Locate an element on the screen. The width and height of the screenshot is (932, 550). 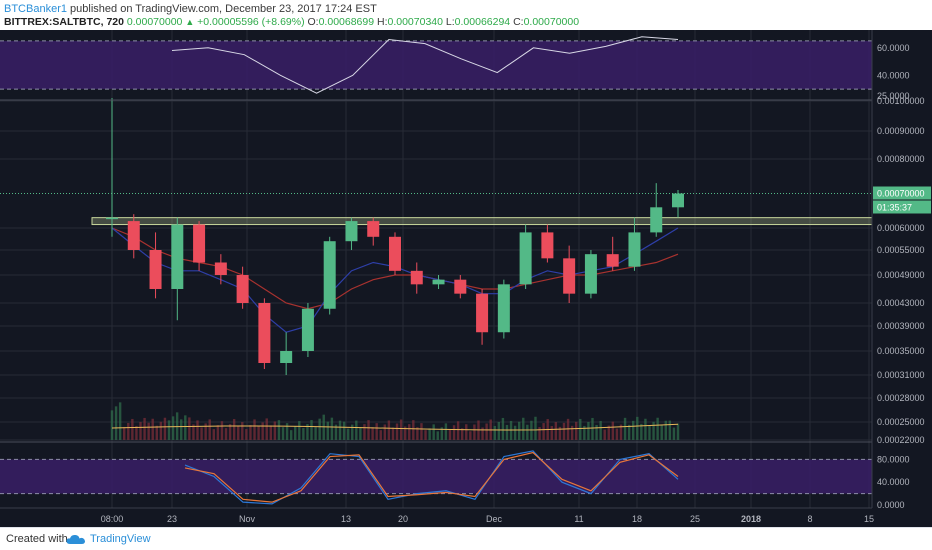
price-tick-label: 0.00031000 is located at coordinates (901, 375).